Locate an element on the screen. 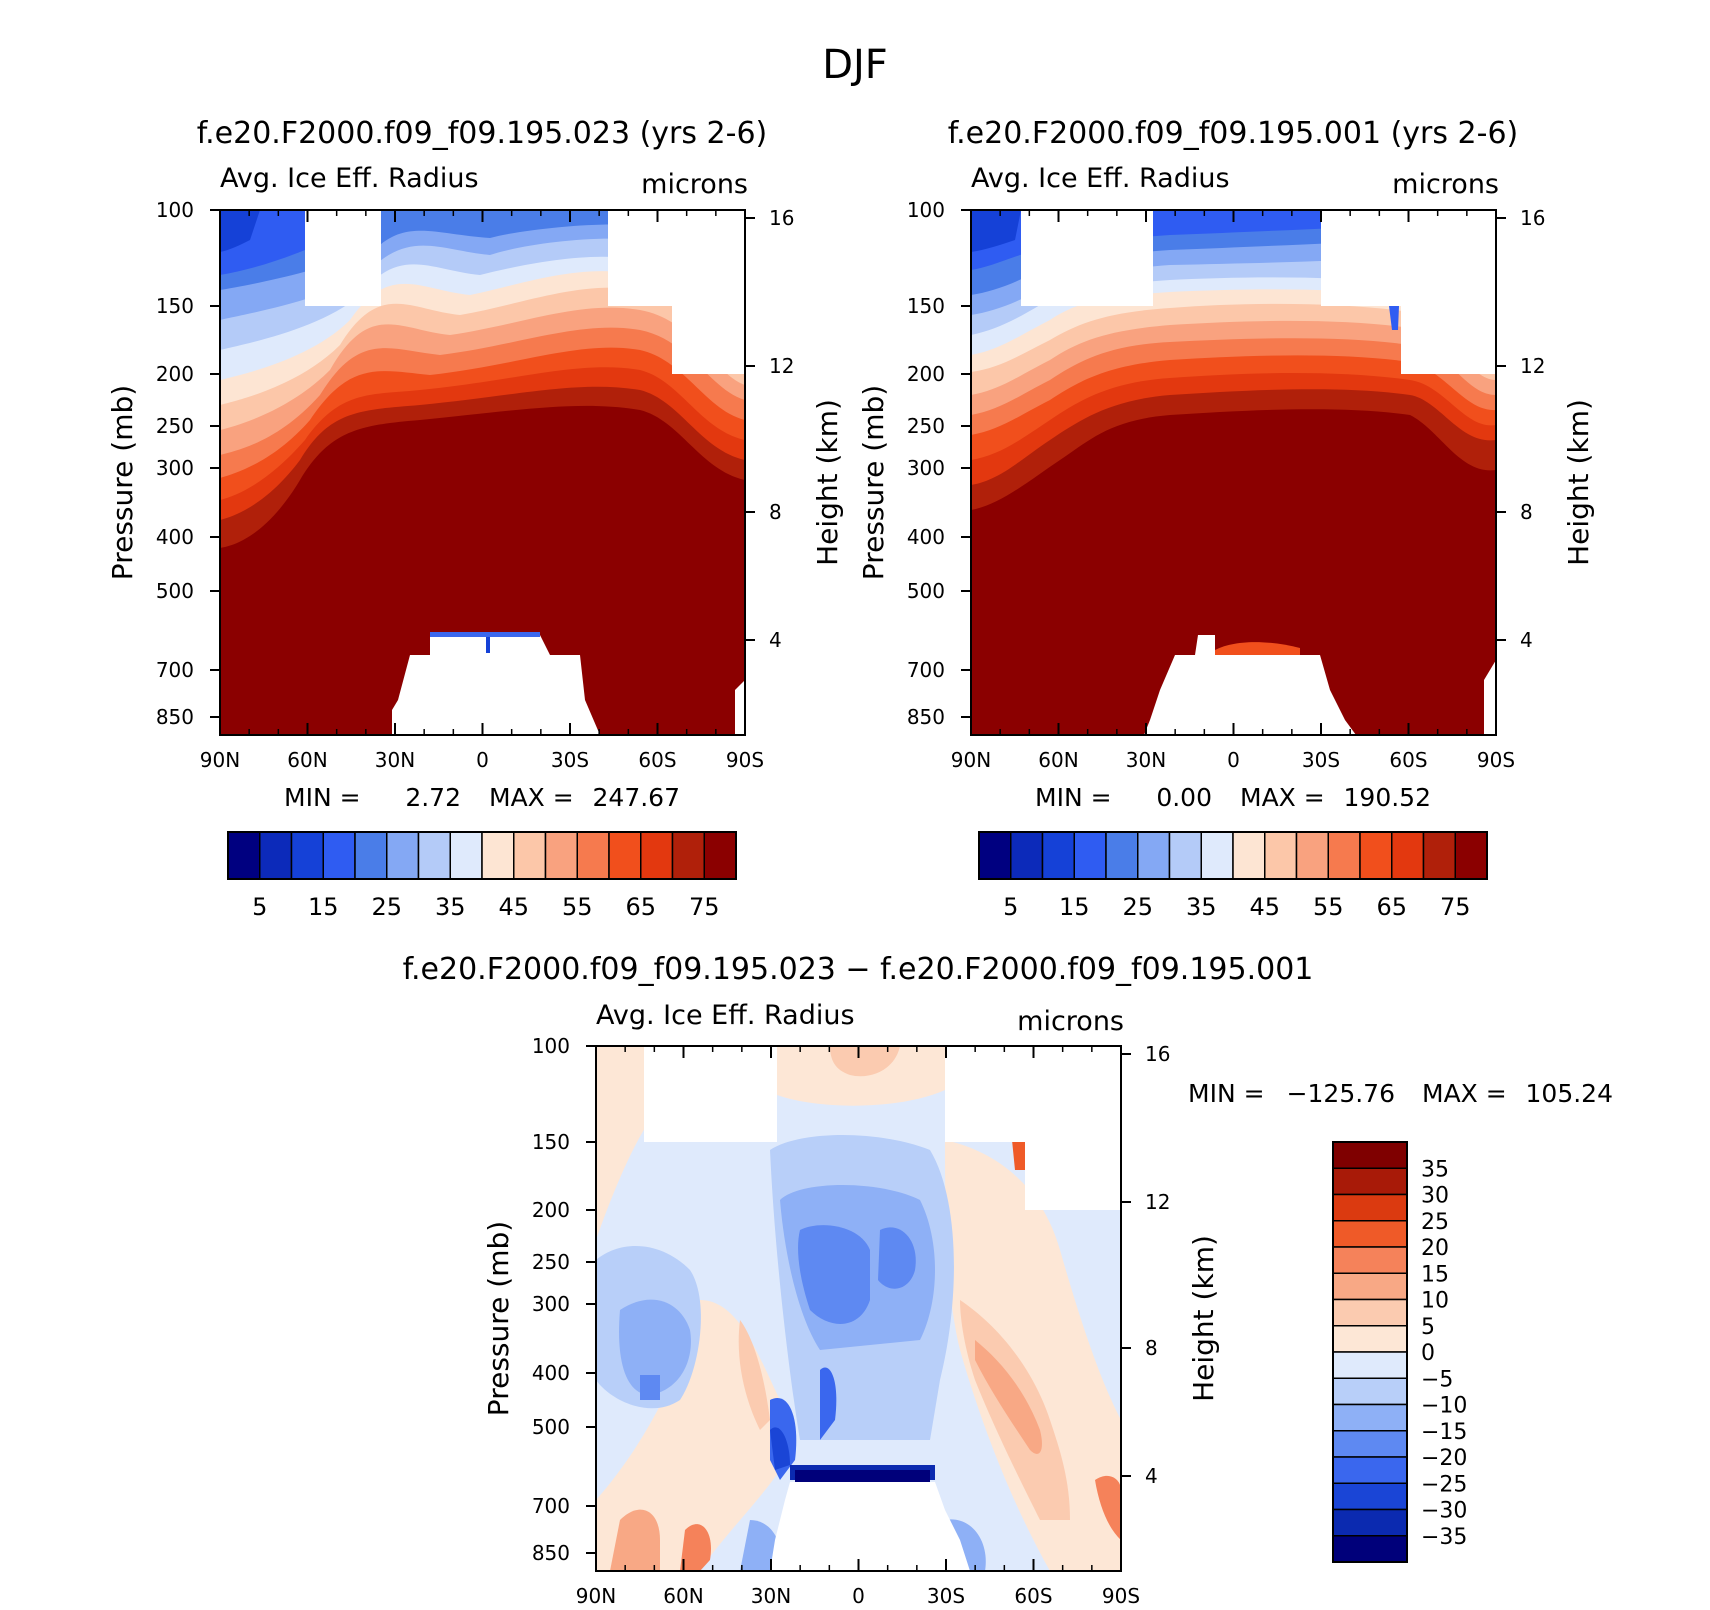 This screenshot has height=1610, width=1710. y-tick-label: 150 is located at coordinates (175, 306).